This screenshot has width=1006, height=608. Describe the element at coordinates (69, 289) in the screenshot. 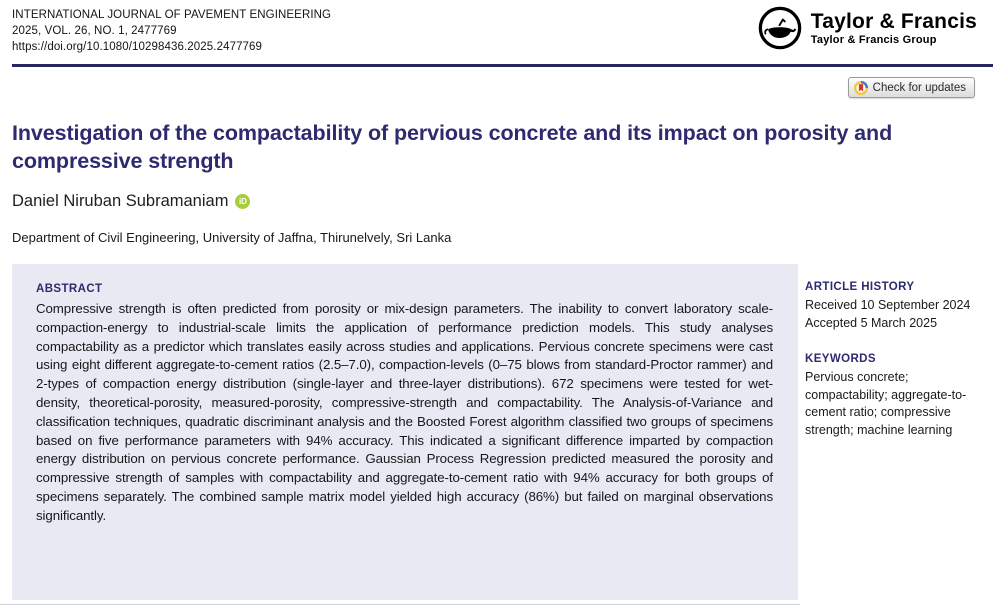

I see `abstract-heading: ABSTRACT` at that location.